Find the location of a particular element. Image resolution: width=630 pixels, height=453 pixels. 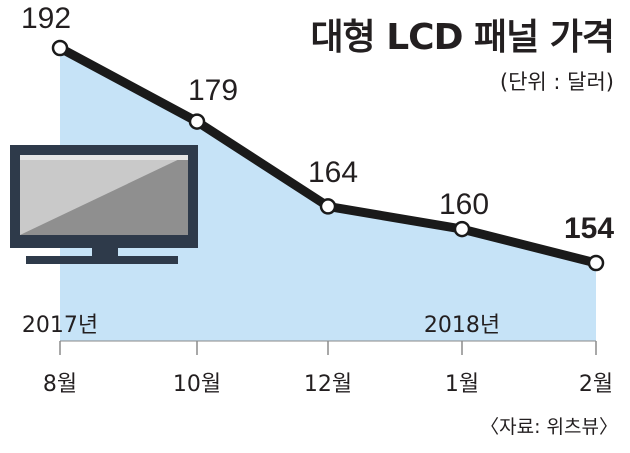

x-tick-label: 1월 is located at coordinates (462, 384).